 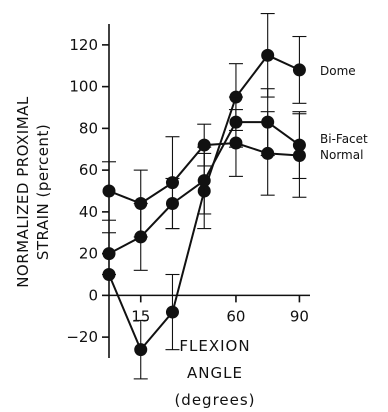 I want to click on x-axis-title-line3: (degrees), so click(x=214, y=400).